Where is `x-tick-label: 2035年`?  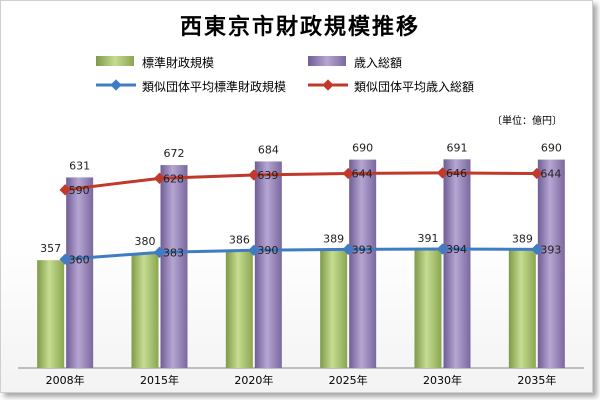 x-tick-label: 2035年 is located at coordinates (536, 380).